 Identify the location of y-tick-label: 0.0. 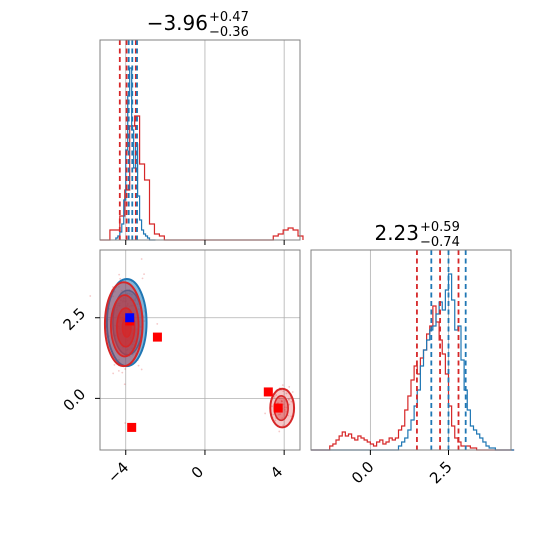
(75, 400).